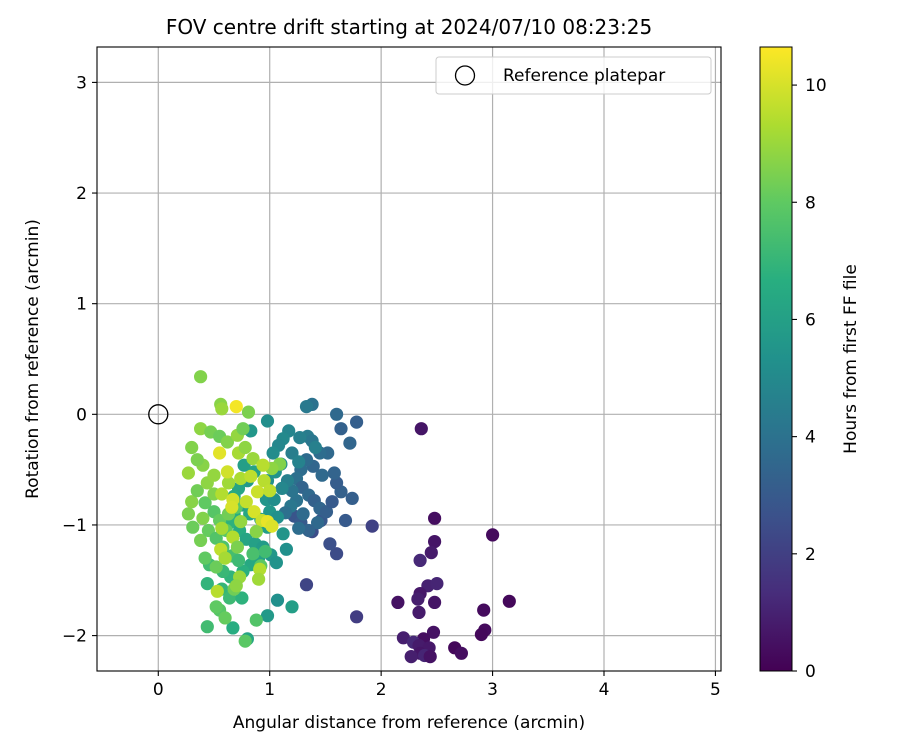 This screenshot has height=750, width=900. Describe the element at coordinates (809, 379) in the screenshot. I see `colorbar-ticks: 0 2 4 6 8 10` at that location.